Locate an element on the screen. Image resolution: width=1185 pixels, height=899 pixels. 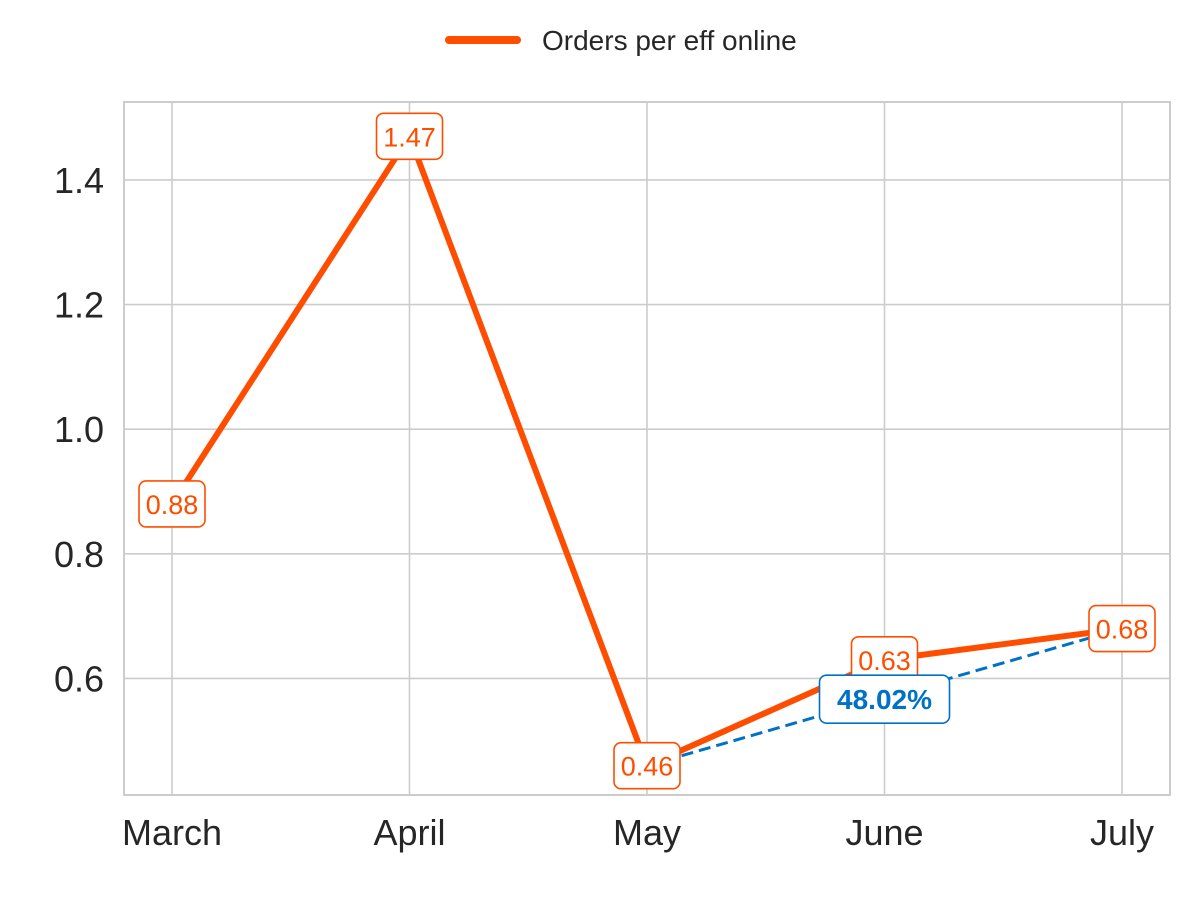
data-label: 0.68 is located at coordinates (1122, 628).